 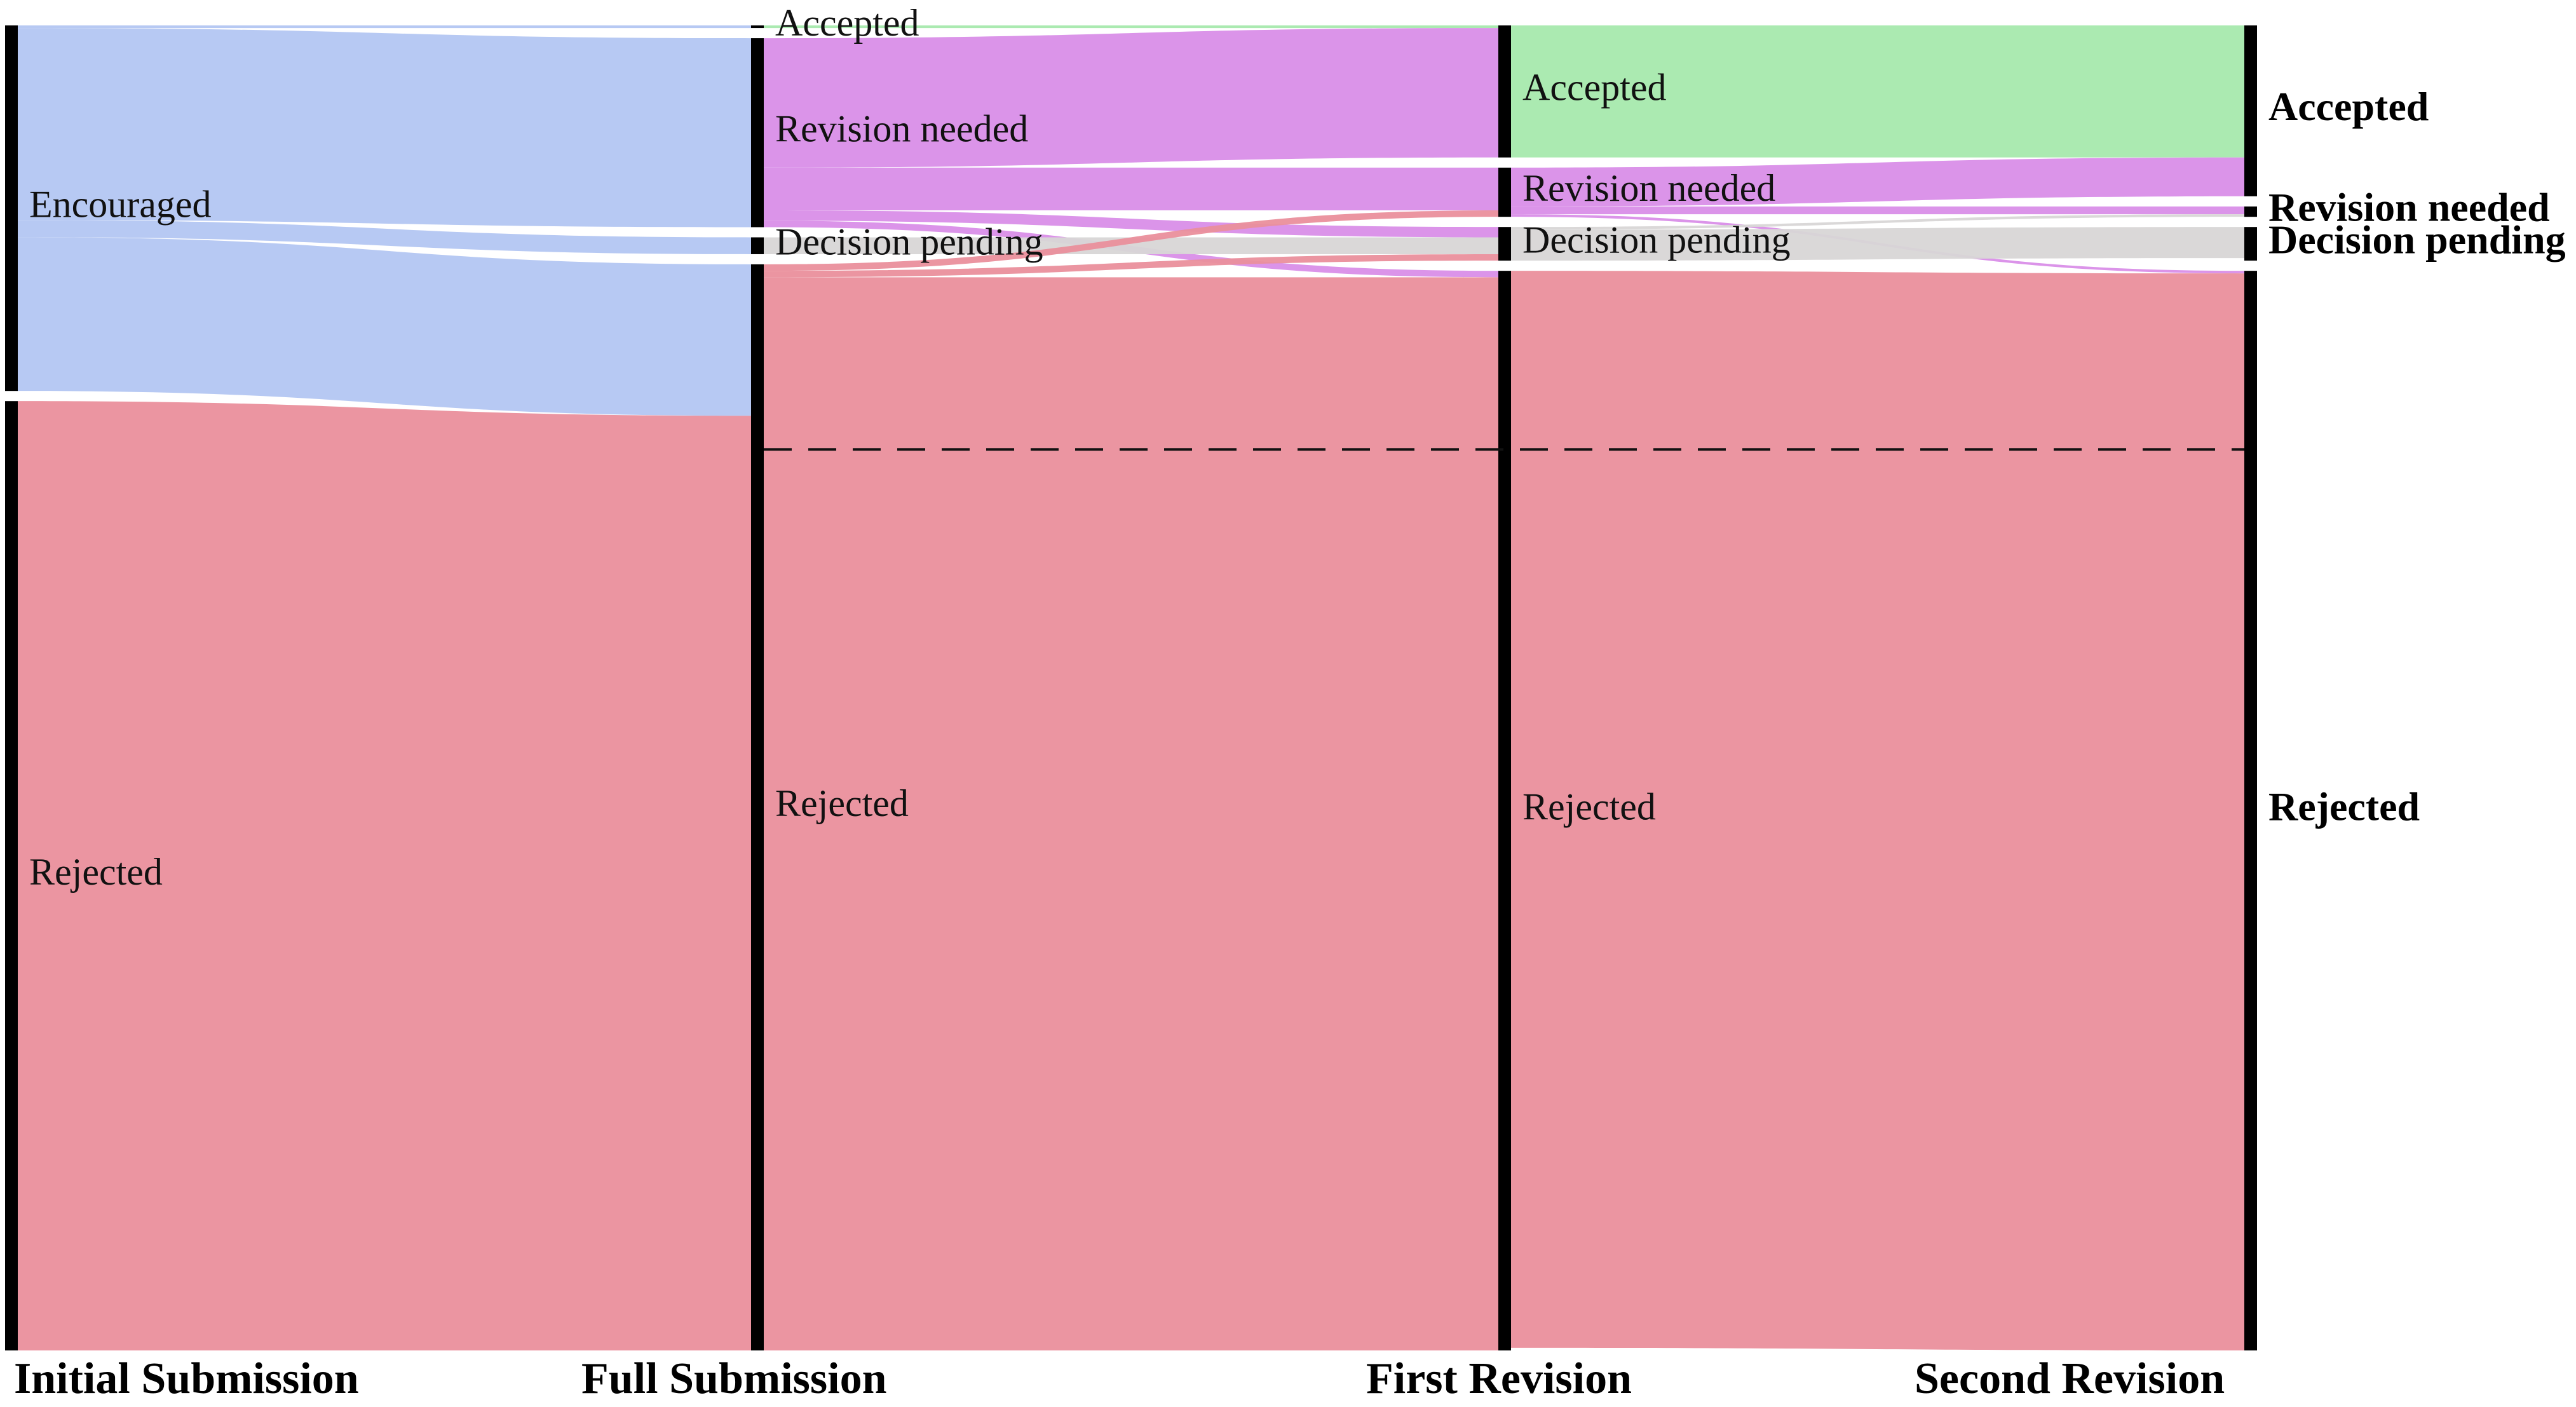 What do you see at coordinates (1131, 224) in the screenshot?
I see `flow-link-fs_rev-to-r1_pen` at bounding box center [1131, 224].